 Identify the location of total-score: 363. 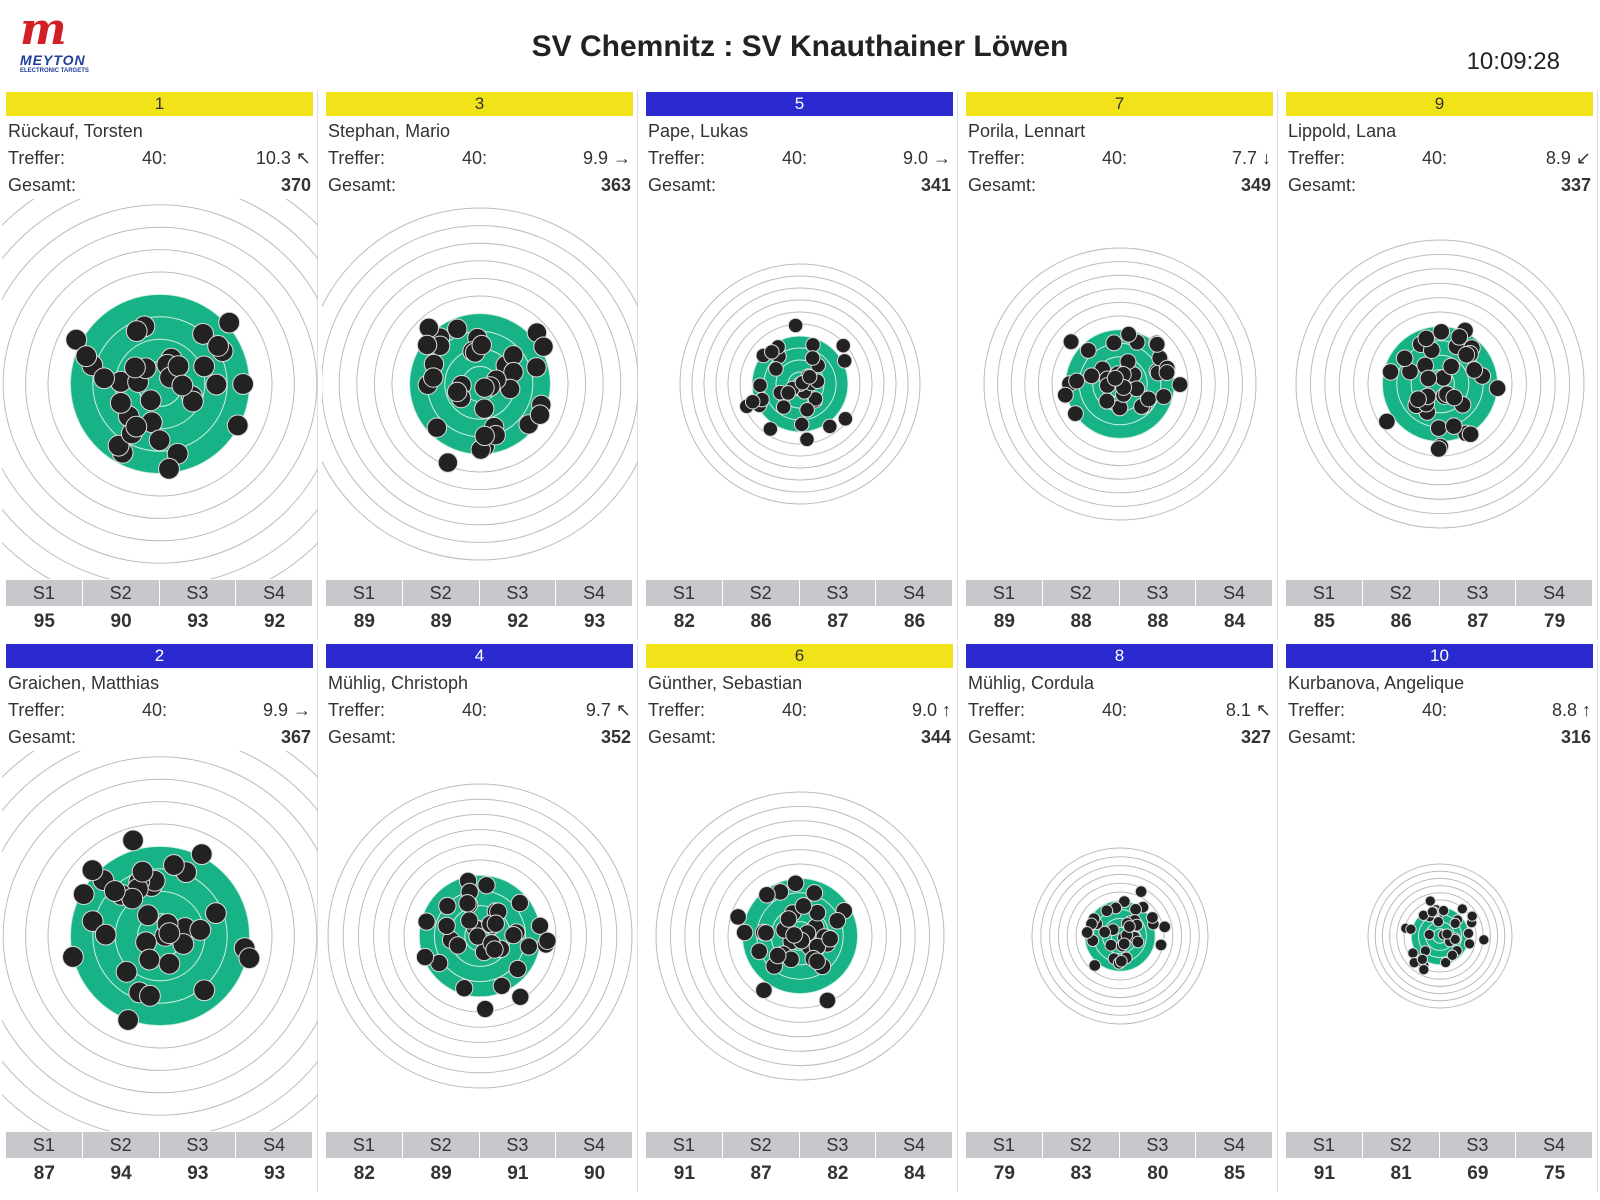
(615, 185).